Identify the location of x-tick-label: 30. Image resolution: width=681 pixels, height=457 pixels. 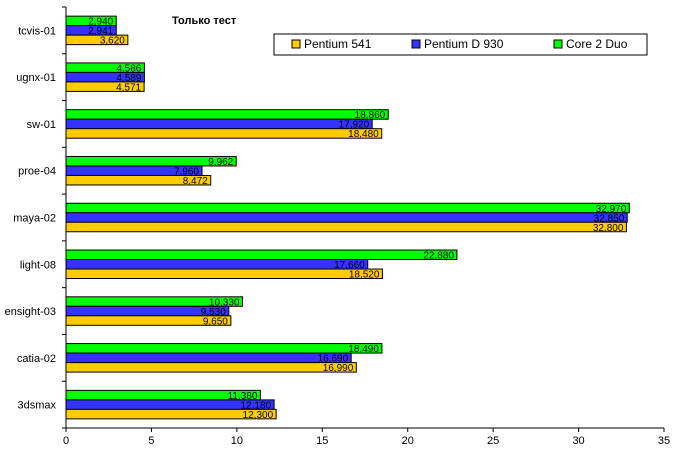
(578, 441).